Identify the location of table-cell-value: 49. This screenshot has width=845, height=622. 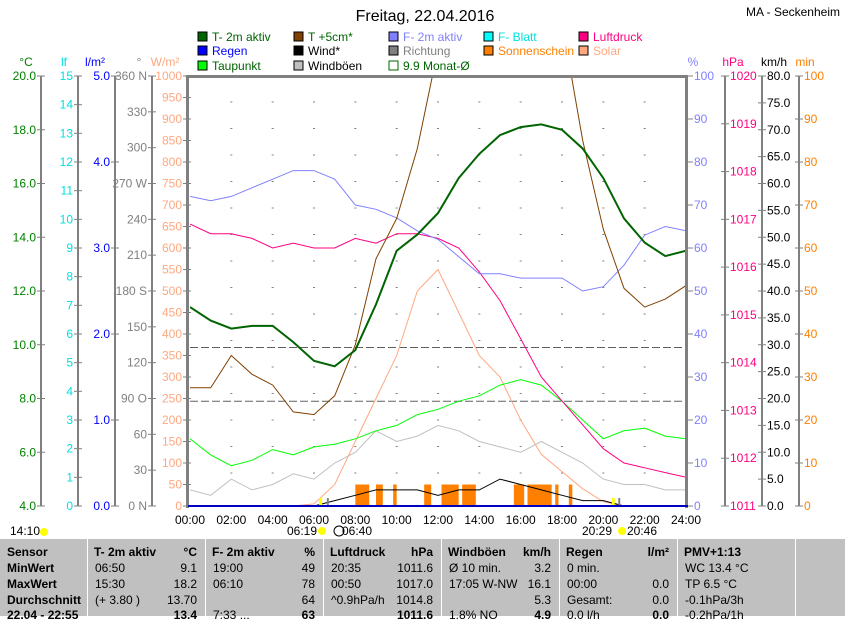
(308, 568).